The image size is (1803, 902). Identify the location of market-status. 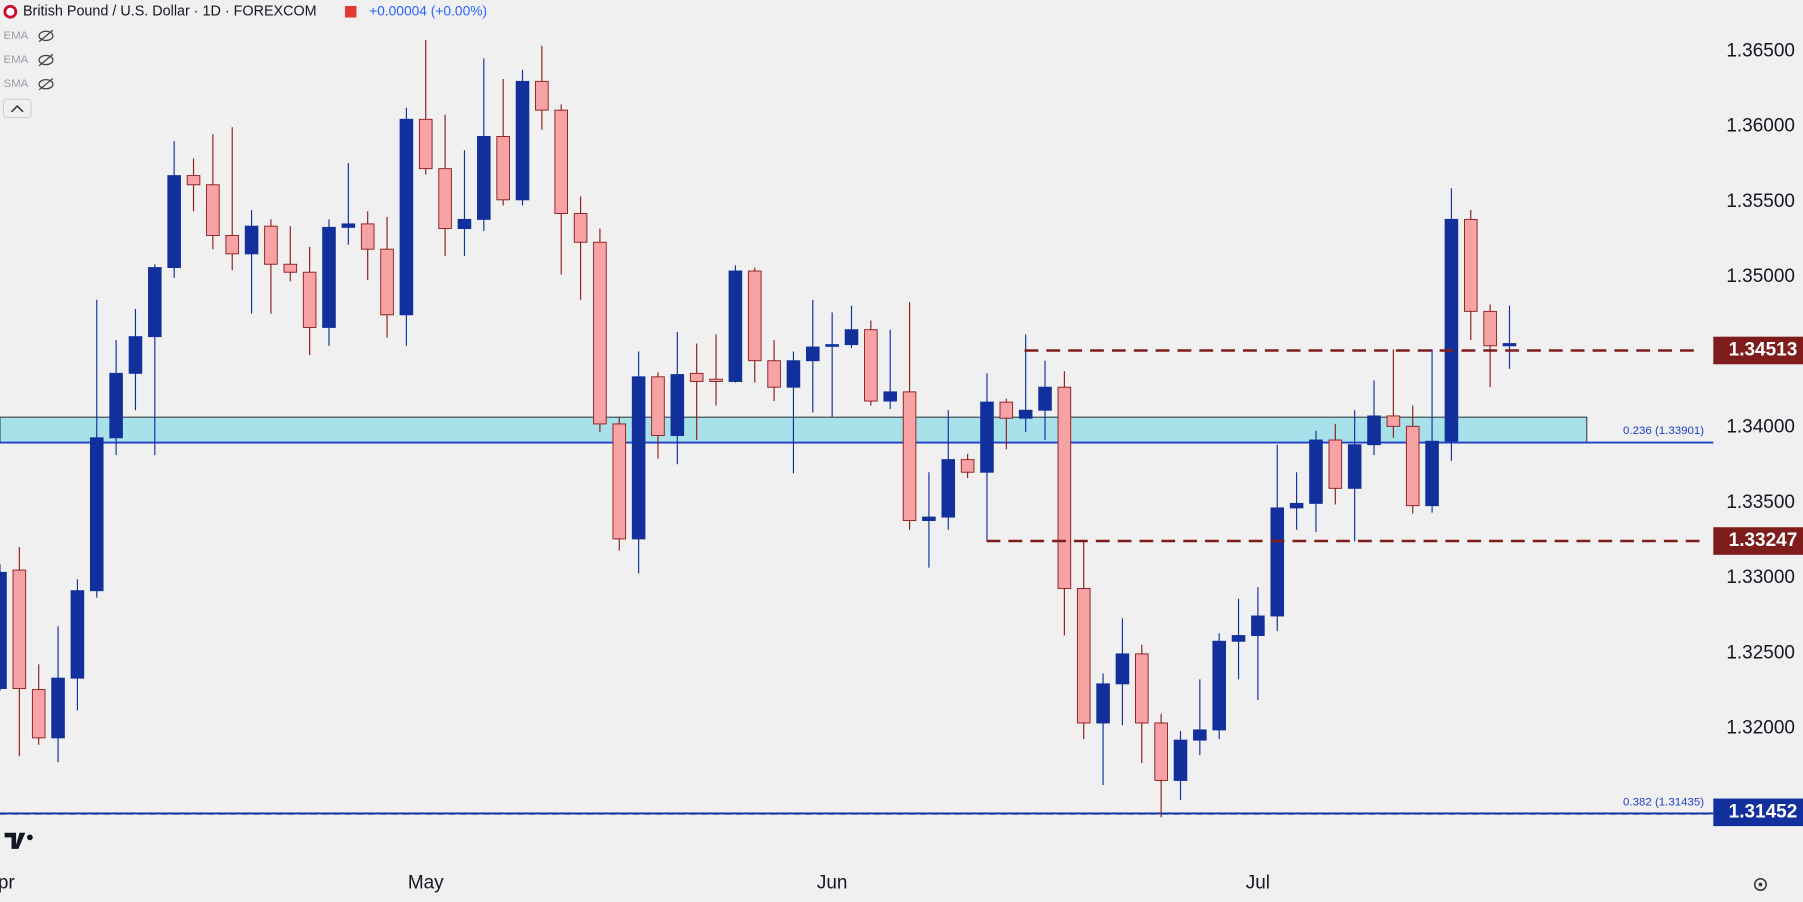
(350, 11).